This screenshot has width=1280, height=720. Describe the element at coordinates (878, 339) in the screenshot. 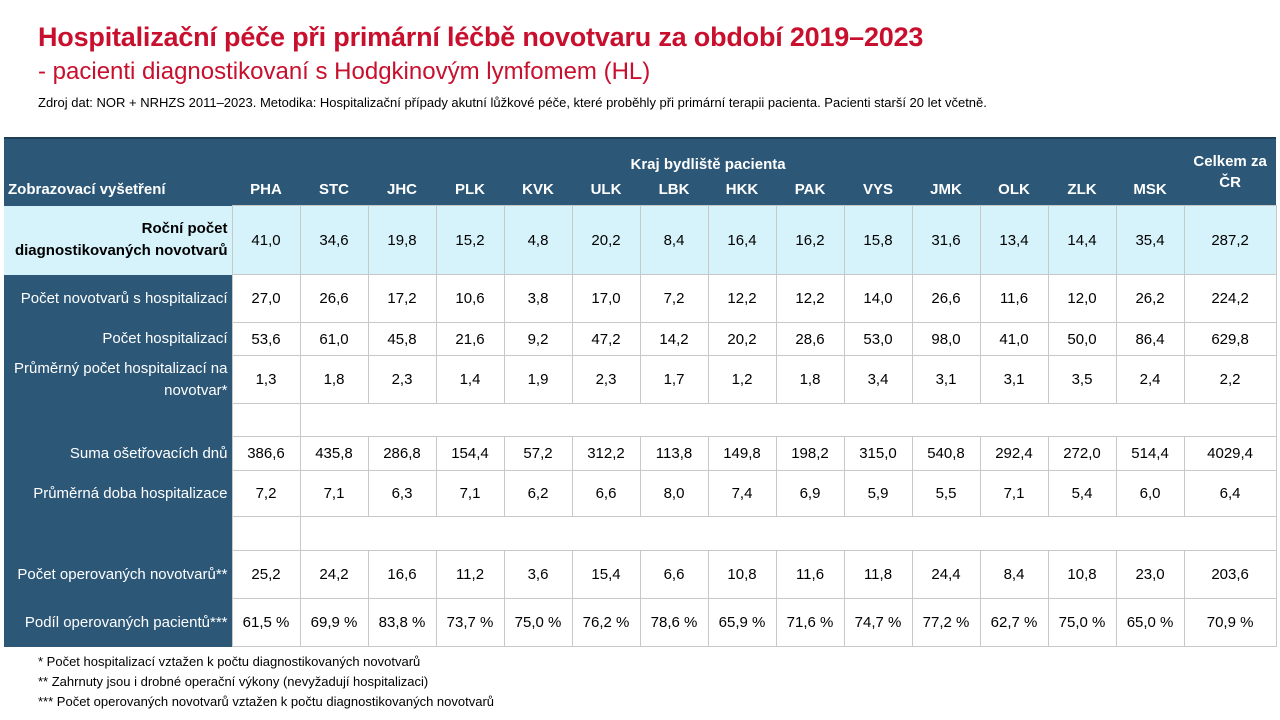

I see `value-cell: 53,0` at that location.